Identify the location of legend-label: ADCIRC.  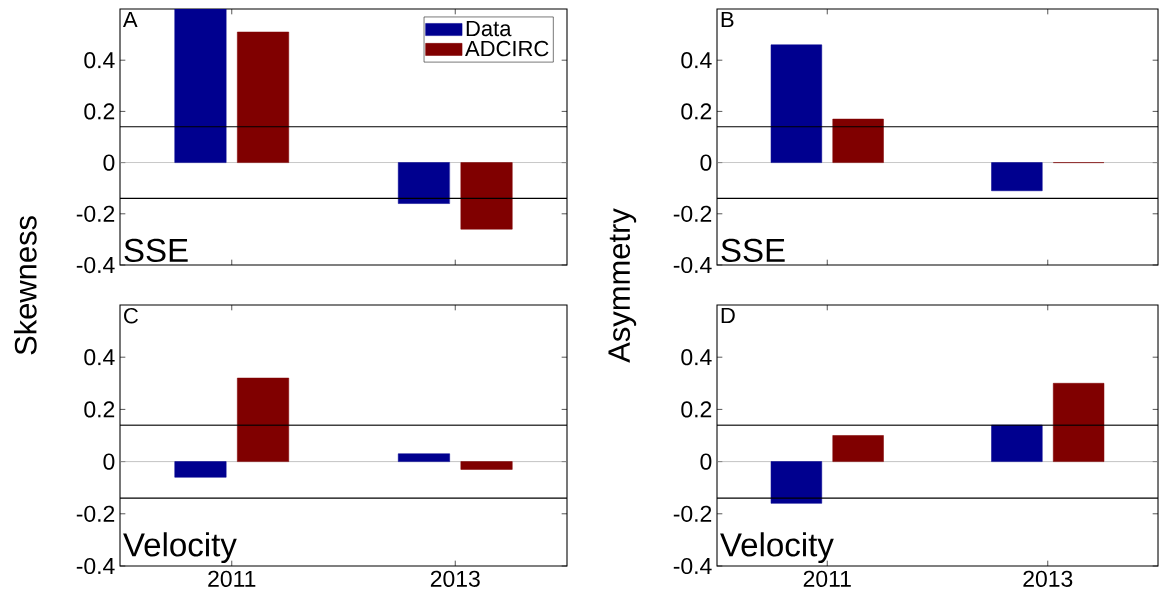
(507, 48).